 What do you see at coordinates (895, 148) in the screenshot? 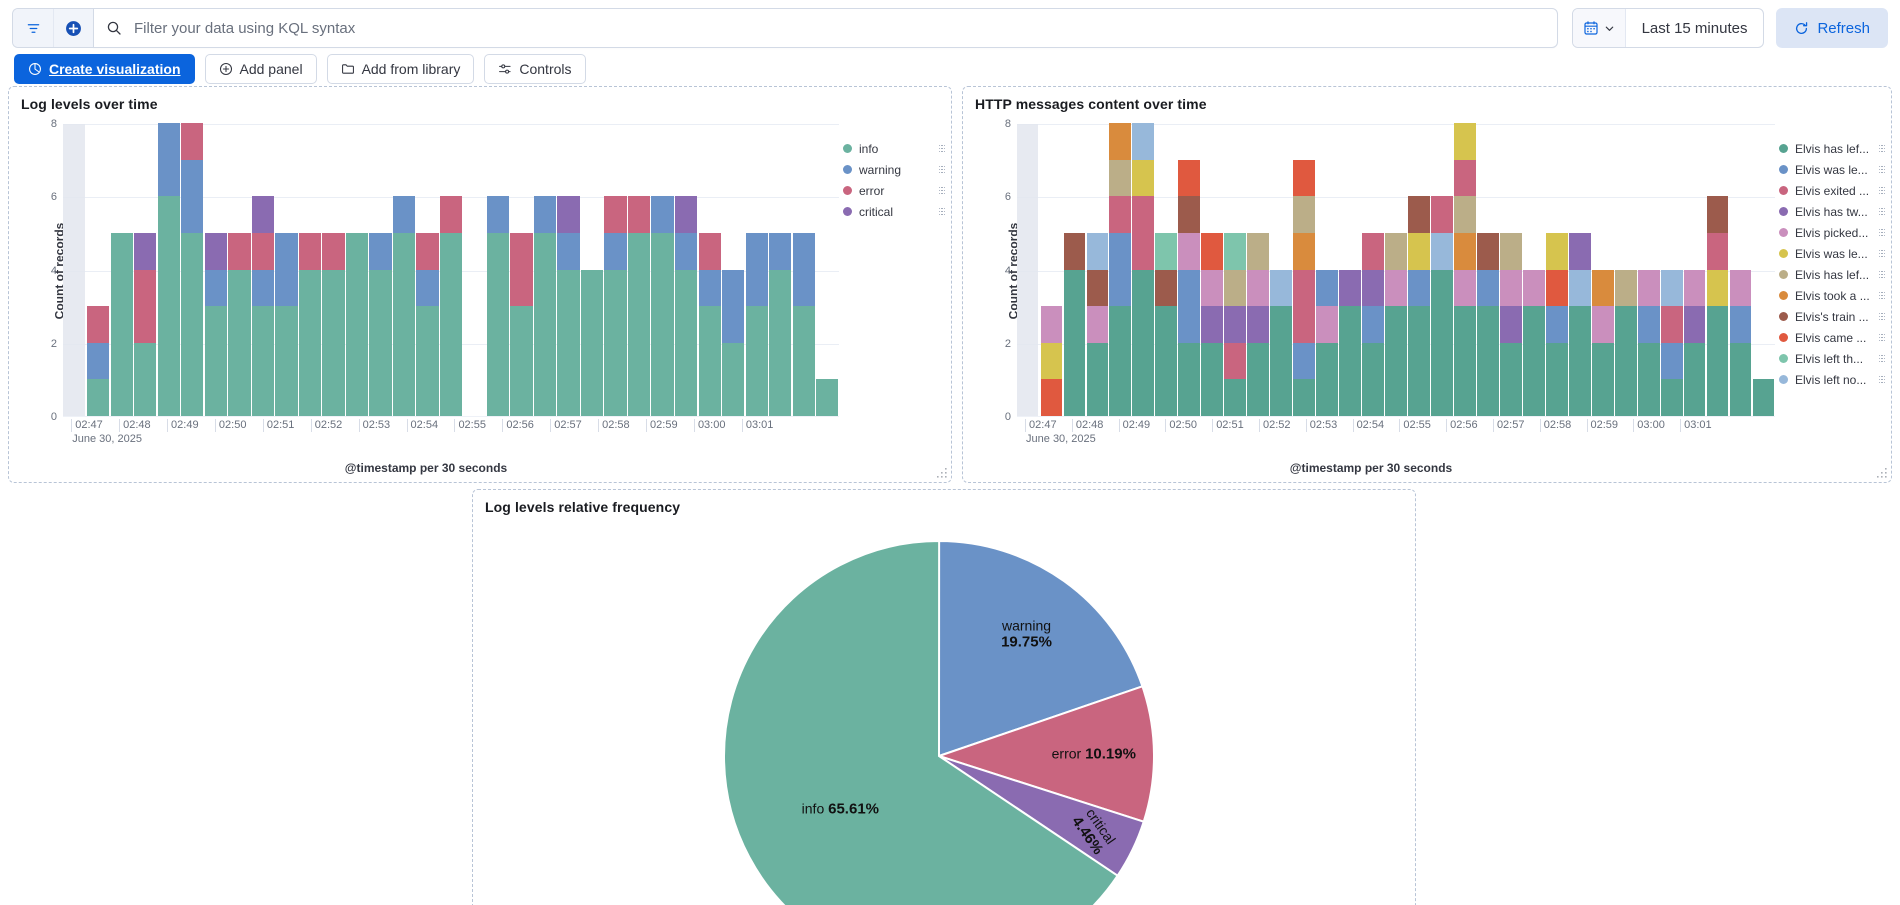
I see `legend-item: info` at bounding box center [895, 148].